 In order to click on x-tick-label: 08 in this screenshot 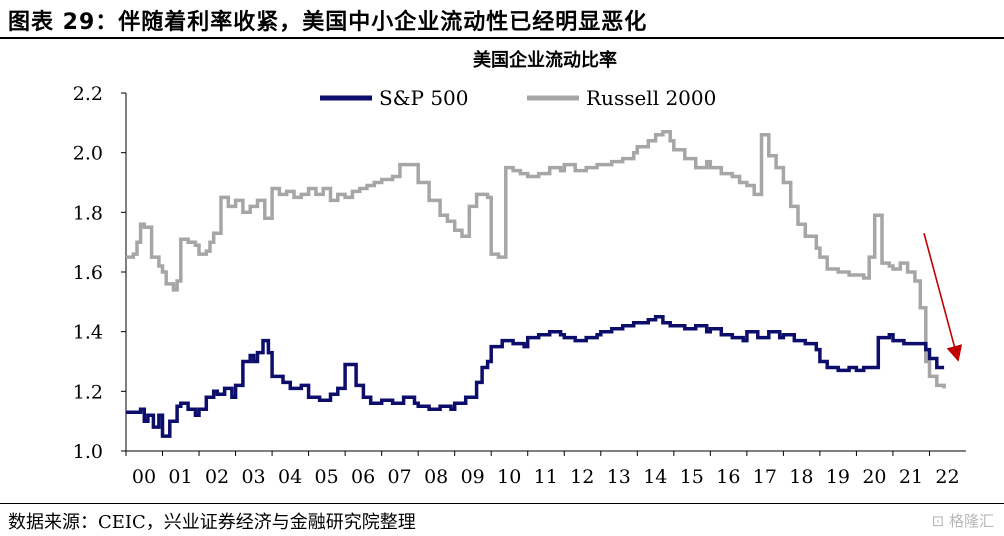, I will do `click(436, 477)`.